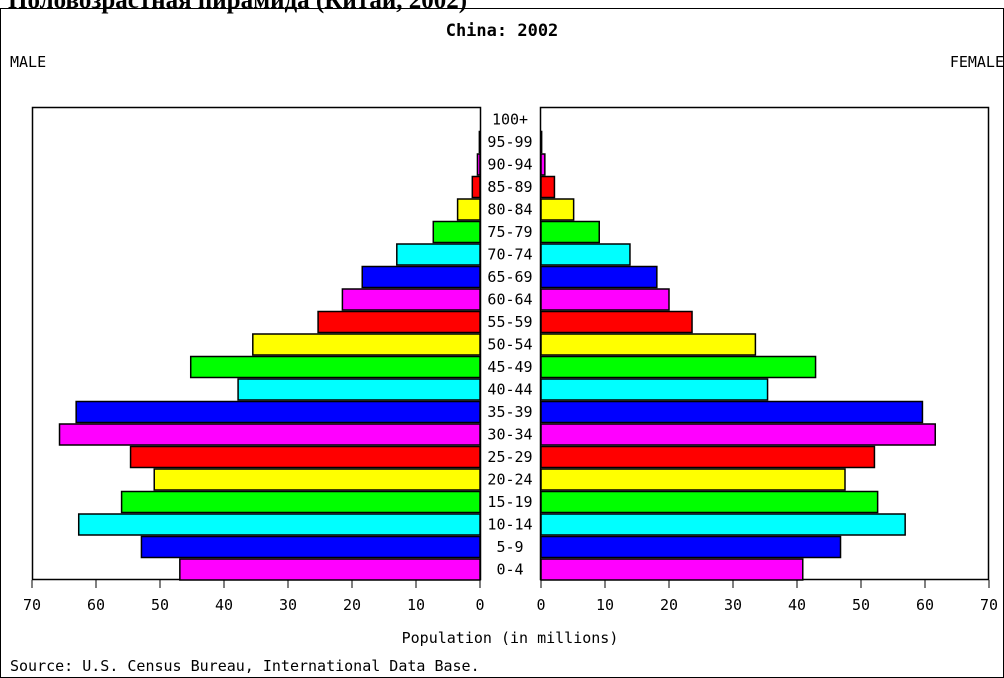 This screenshot has height=678, width=1004. What do you see at coordinates (509, 480) in the screenshot?
I see `age-group-label: 20-24` at bounding box center [509, 480].